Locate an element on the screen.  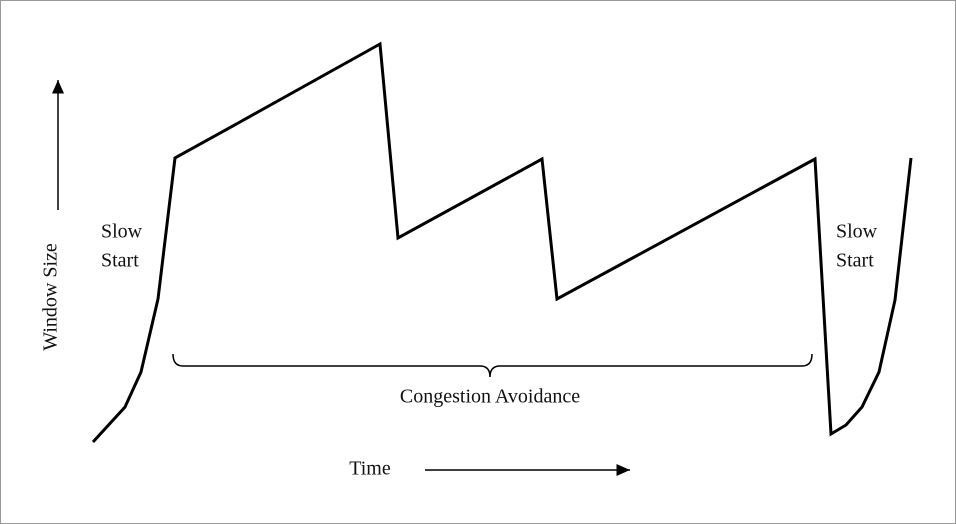
y-axis-label: Window Size is located at coordinates (51, 297).